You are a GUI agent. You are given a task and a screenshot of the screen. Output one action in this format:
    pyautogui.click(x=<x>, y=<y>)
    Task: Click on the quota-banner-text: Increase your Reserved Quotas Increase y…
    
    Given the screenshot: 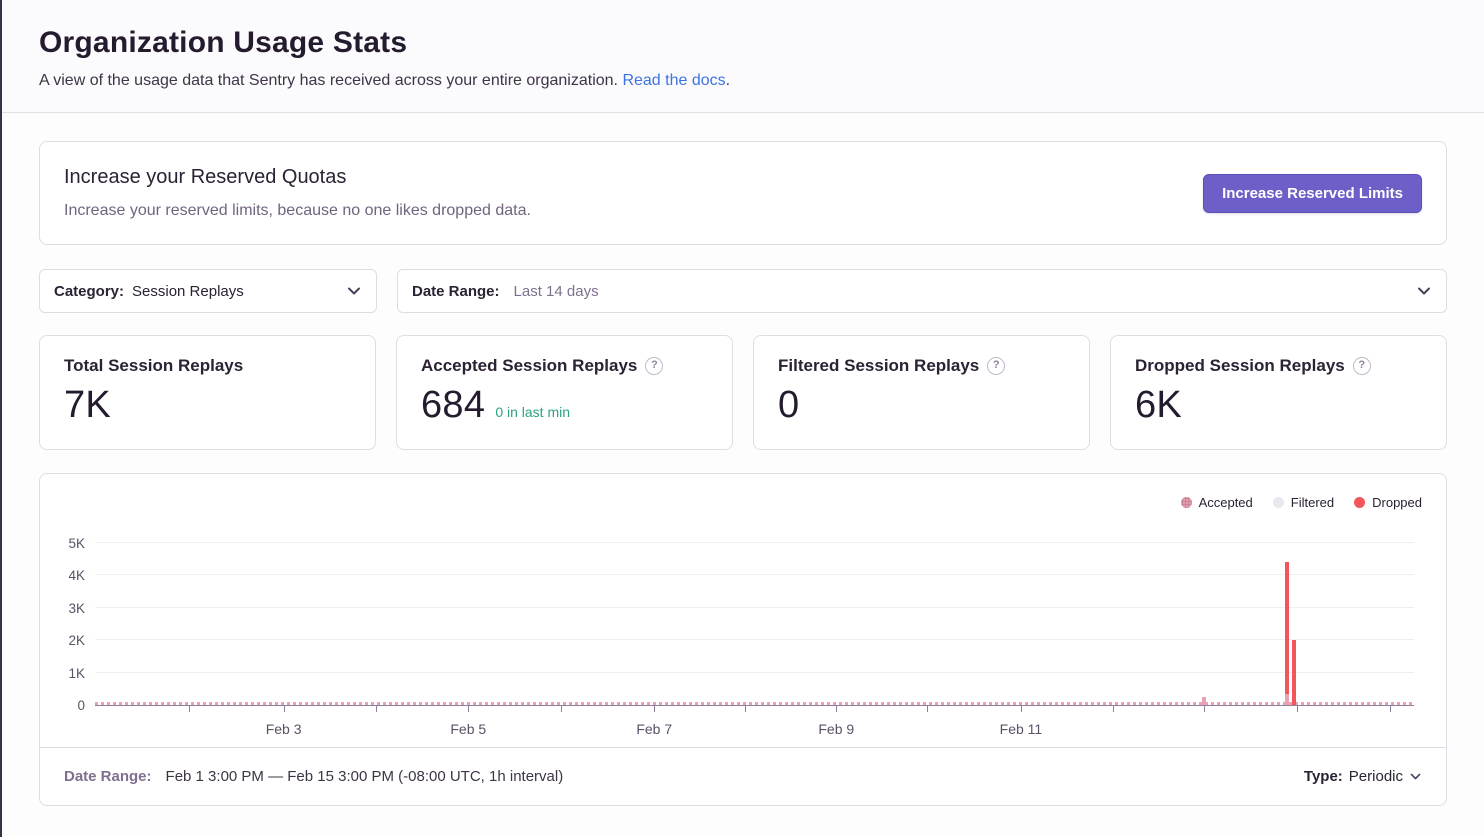 What is the action you would take?
    pyautogui.click(x=297, y=193)
    